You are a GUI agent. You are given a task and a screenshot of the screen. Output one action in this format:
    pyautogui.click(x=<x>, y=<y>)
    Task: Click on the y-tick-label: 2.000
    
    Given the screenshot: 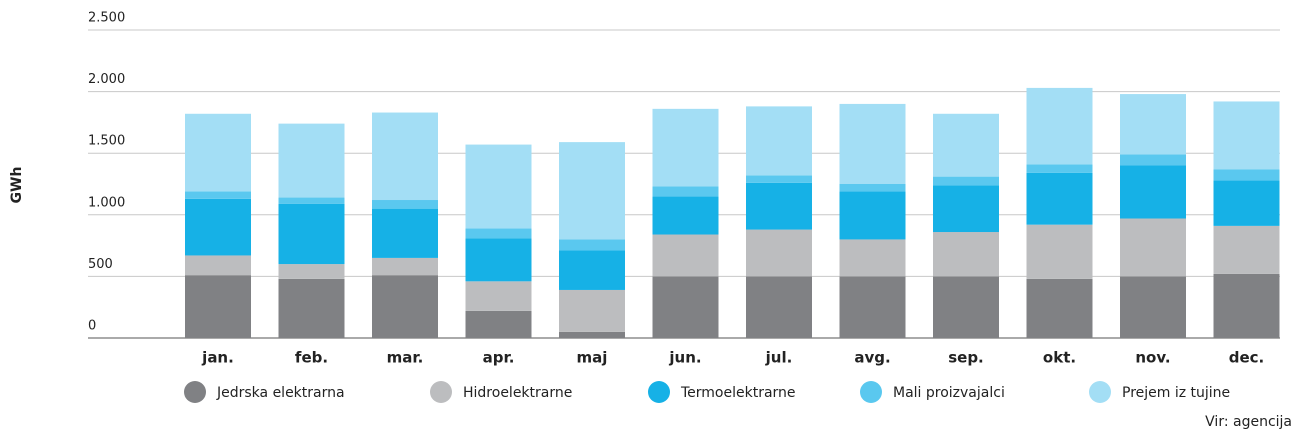 What is the action you would take?
    pyautogui.click(x=106, y=79)
    